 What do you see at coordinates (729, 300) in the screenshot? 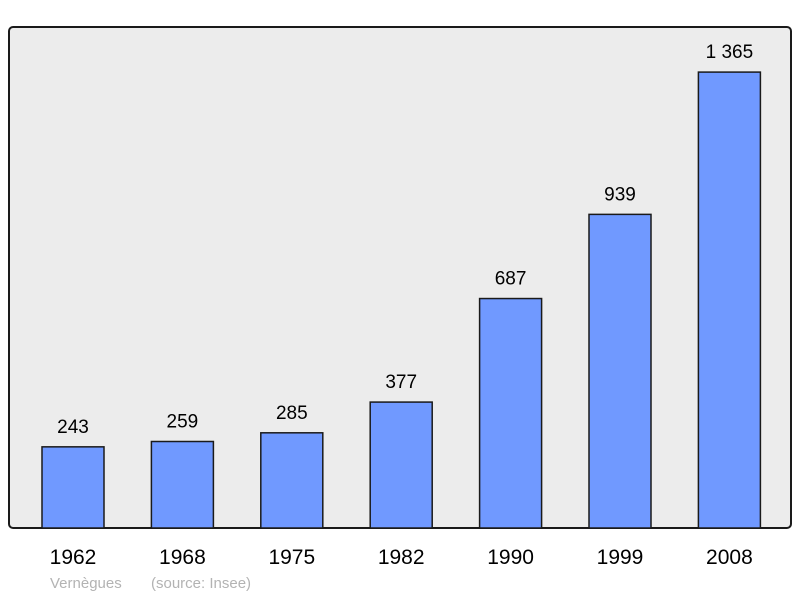
I see `bar-2008` at bounding box center [729, 300].